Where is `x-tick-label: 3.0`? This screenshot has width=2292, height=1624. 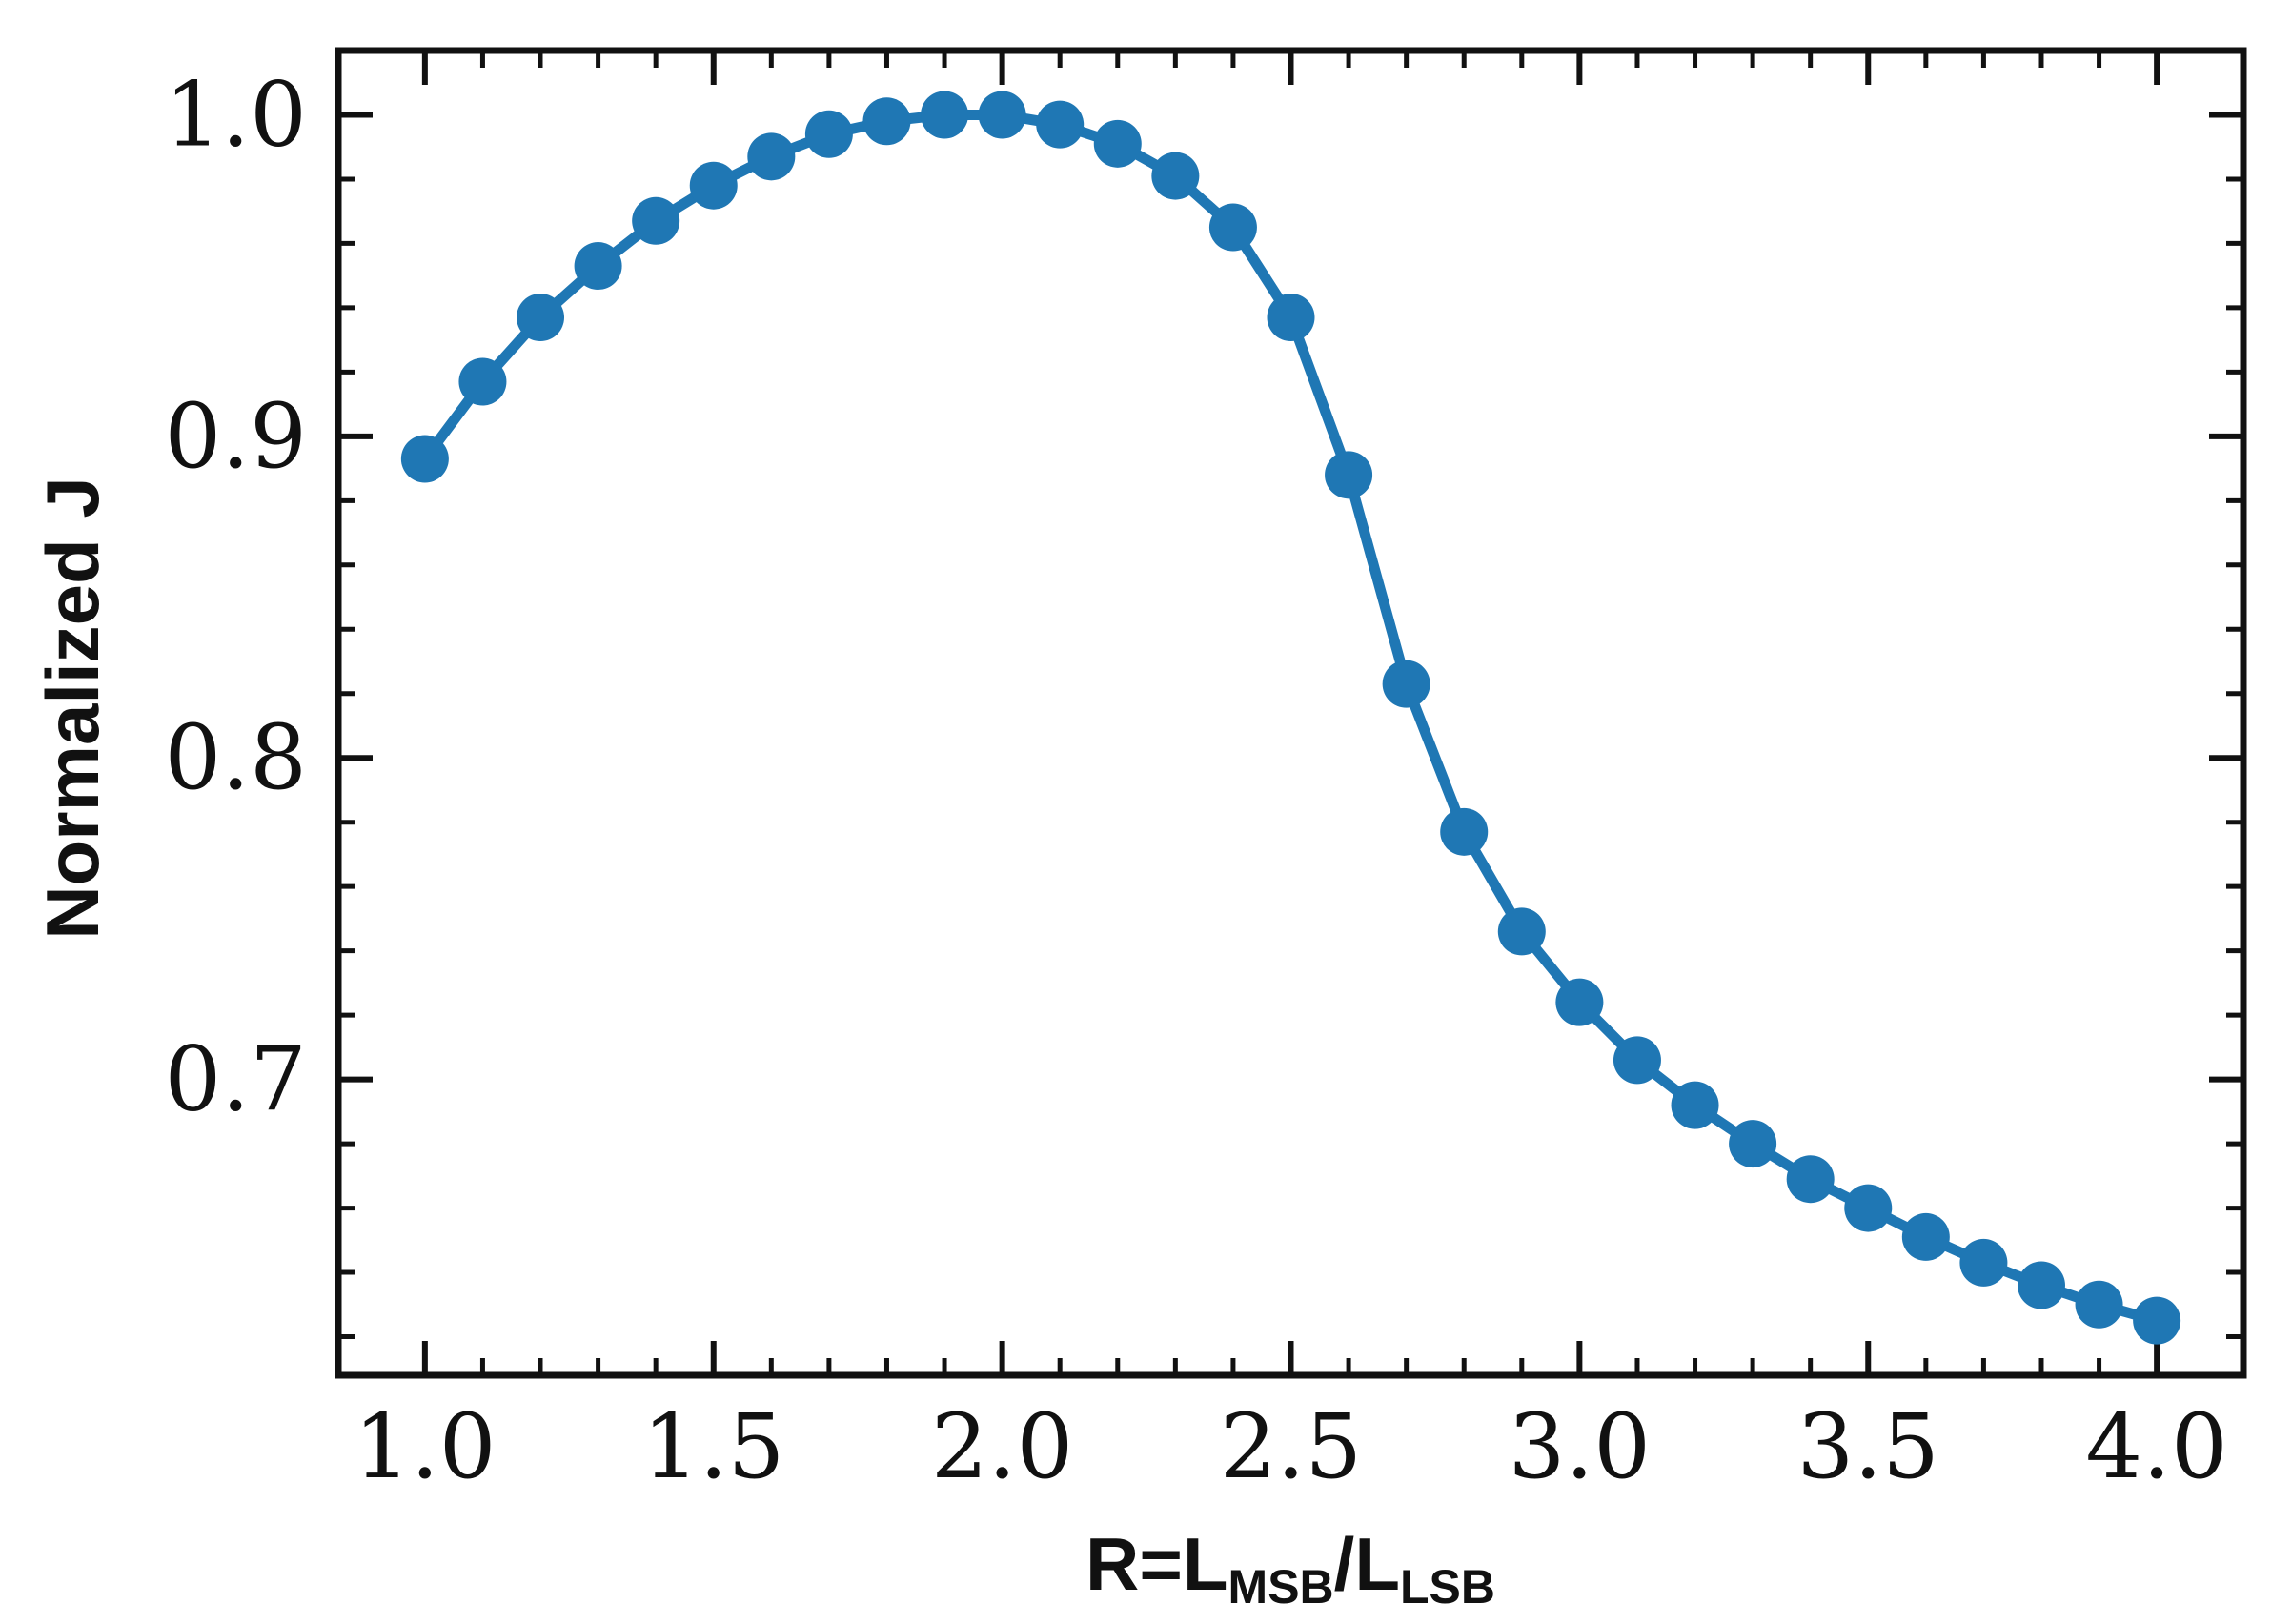 x-tick-label: 3.0 is located at coordinates (1580, 1447).